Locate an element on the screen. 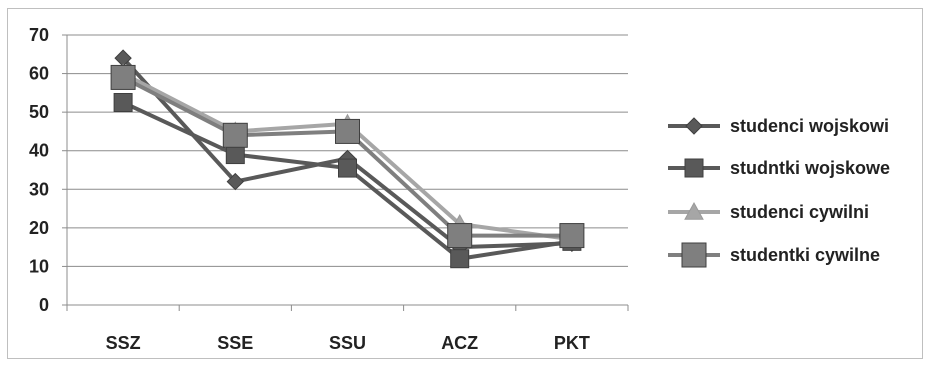 The image size is (930, 370). y-tick-label: 70 is located at coordinates (39, 35).